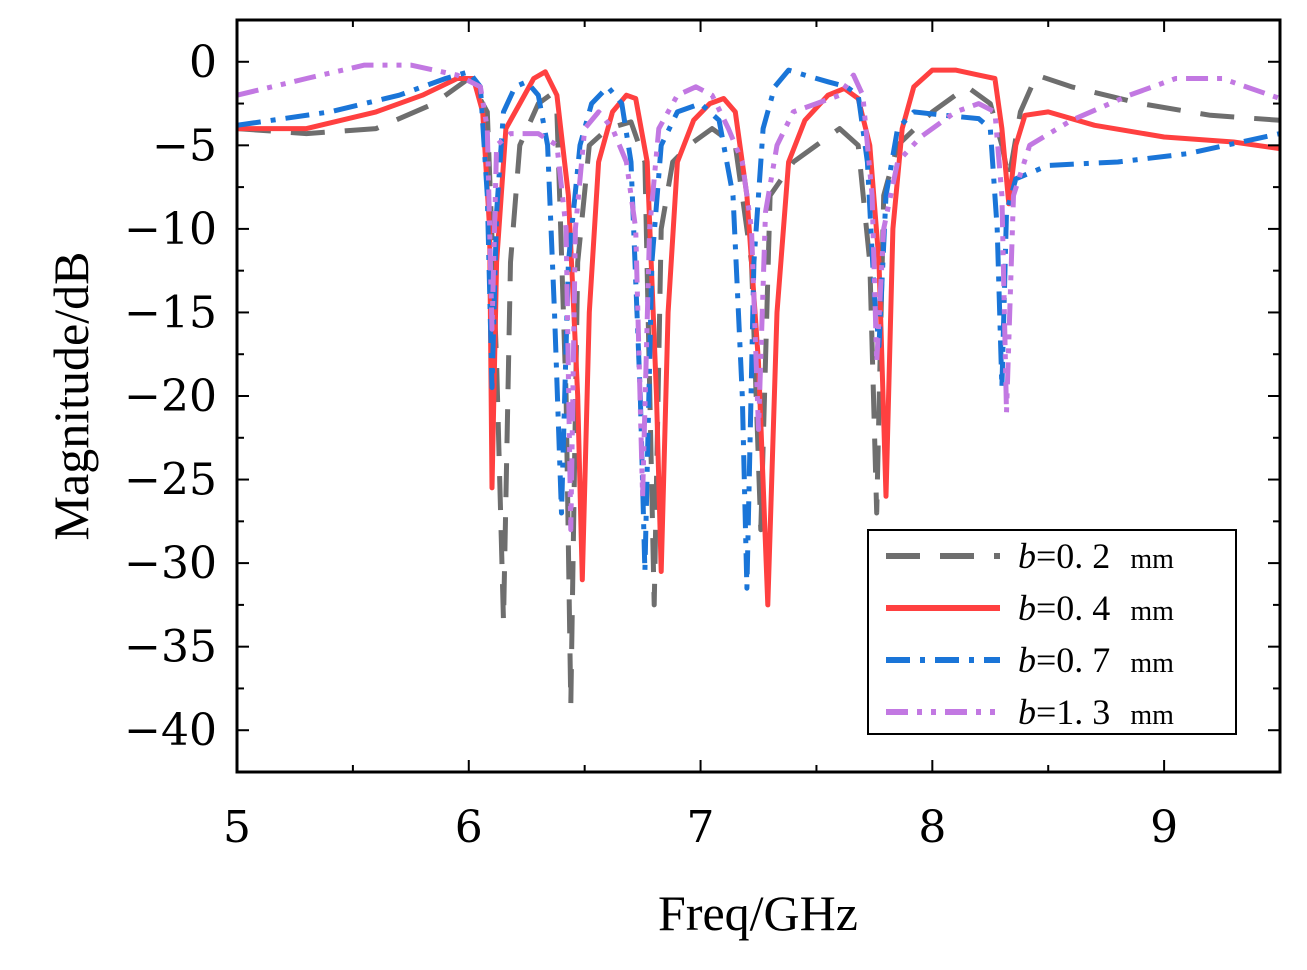 This screenshot has height=970, width=1307. I want to click on y-tick-label: 0, so click(203, 62).